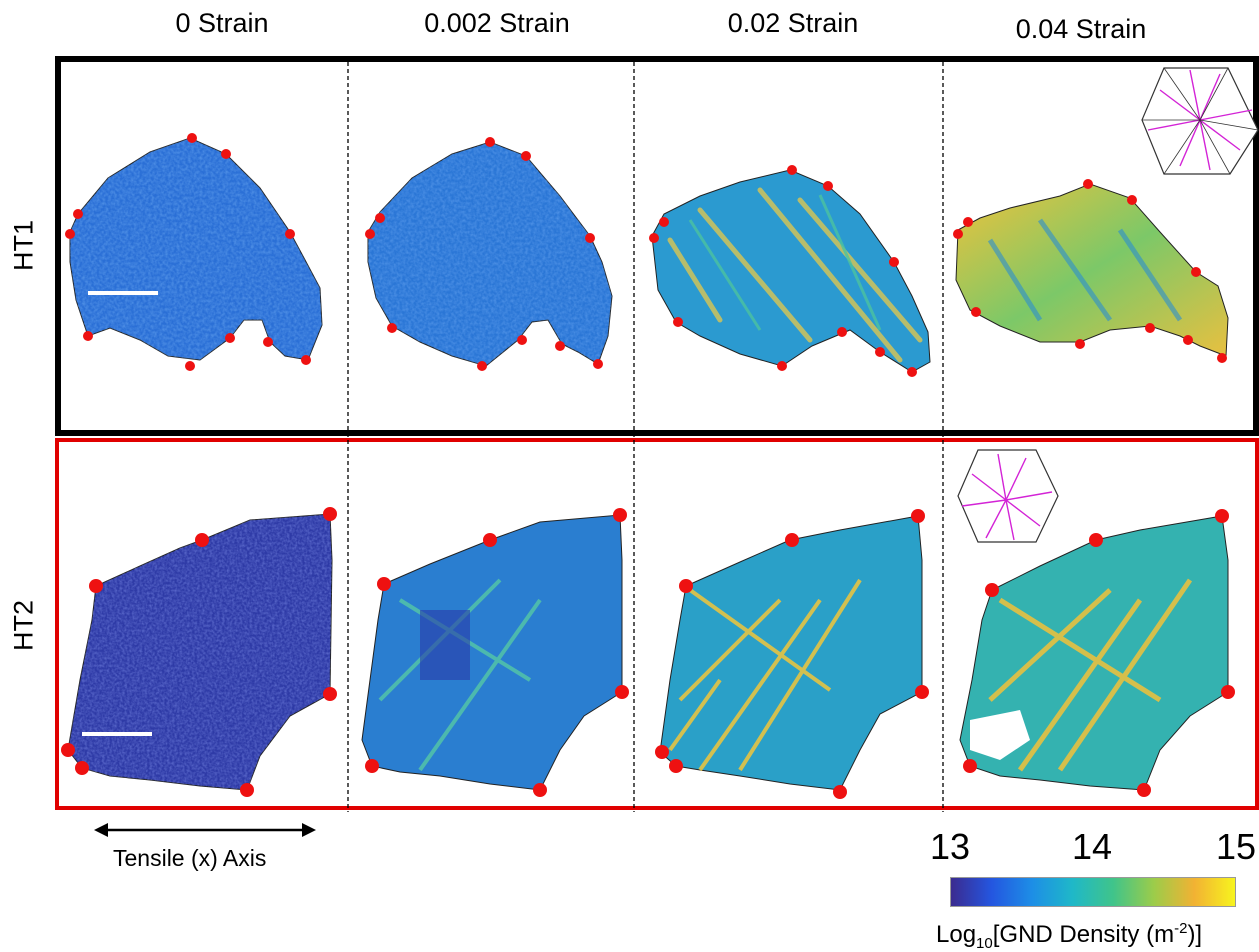  I want to click on ht2-panel-0-02-strain, so click(791, 653).